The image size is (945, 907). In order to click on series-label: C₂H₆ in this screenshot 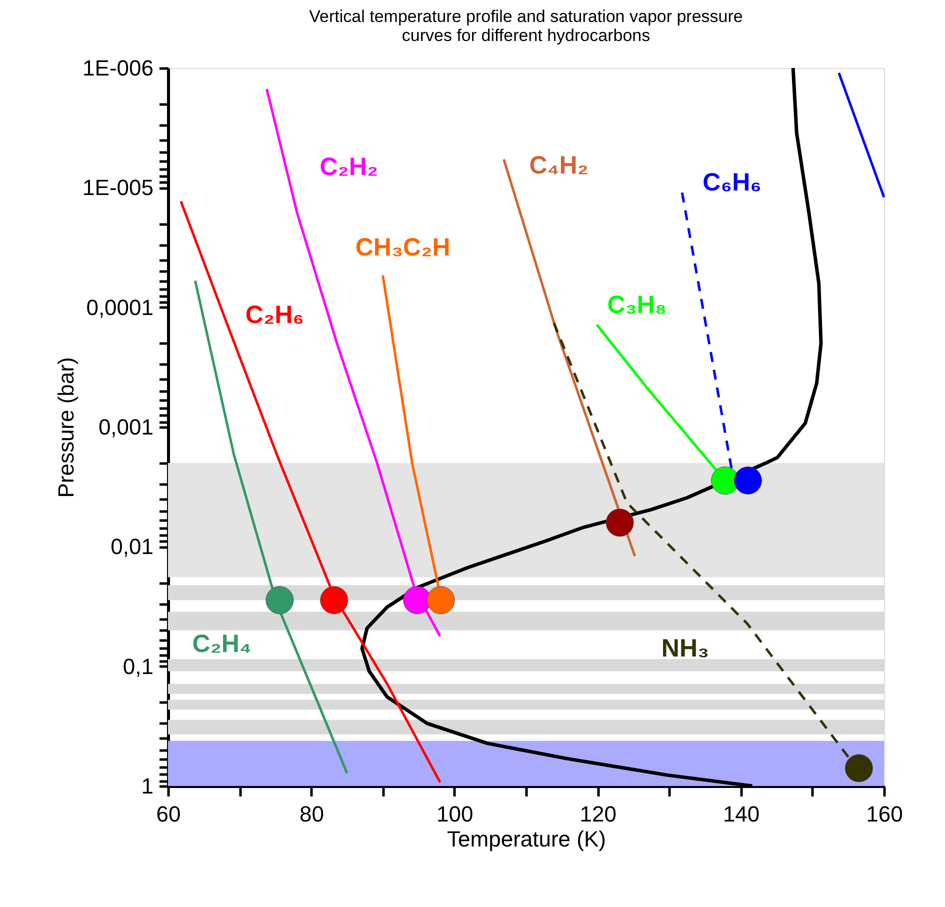, I will do `click(274, 314)`.